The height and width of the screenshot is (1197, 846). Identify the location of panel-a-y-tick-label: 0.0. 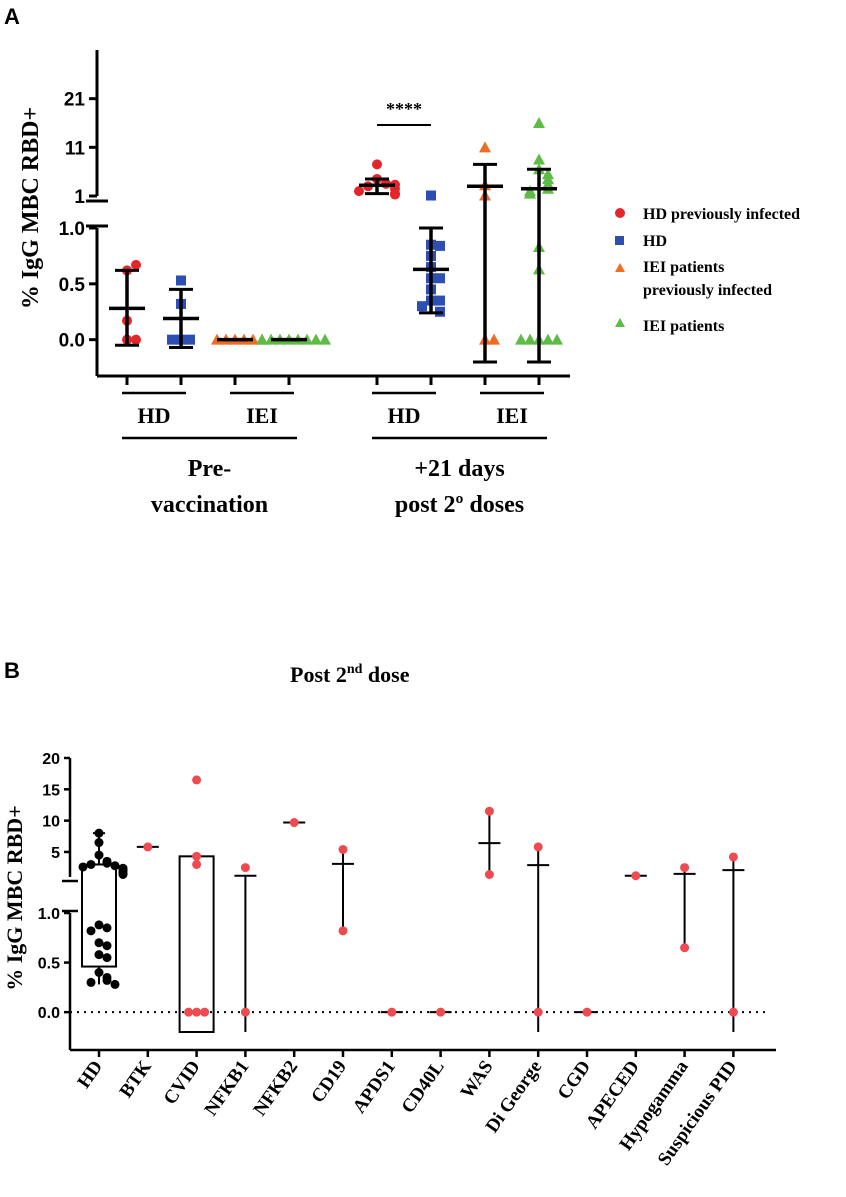
(72, 341).